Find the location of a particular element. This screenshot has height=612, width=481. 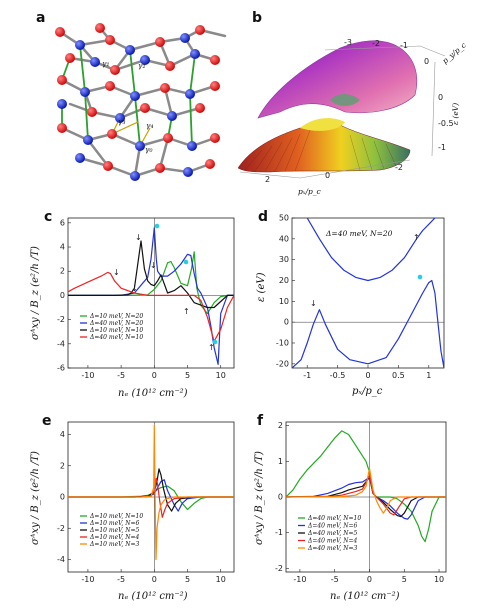

plot-f-ylabel: σᴬxy / B_z (e²/h /T) is located at coordinates (259, 498).